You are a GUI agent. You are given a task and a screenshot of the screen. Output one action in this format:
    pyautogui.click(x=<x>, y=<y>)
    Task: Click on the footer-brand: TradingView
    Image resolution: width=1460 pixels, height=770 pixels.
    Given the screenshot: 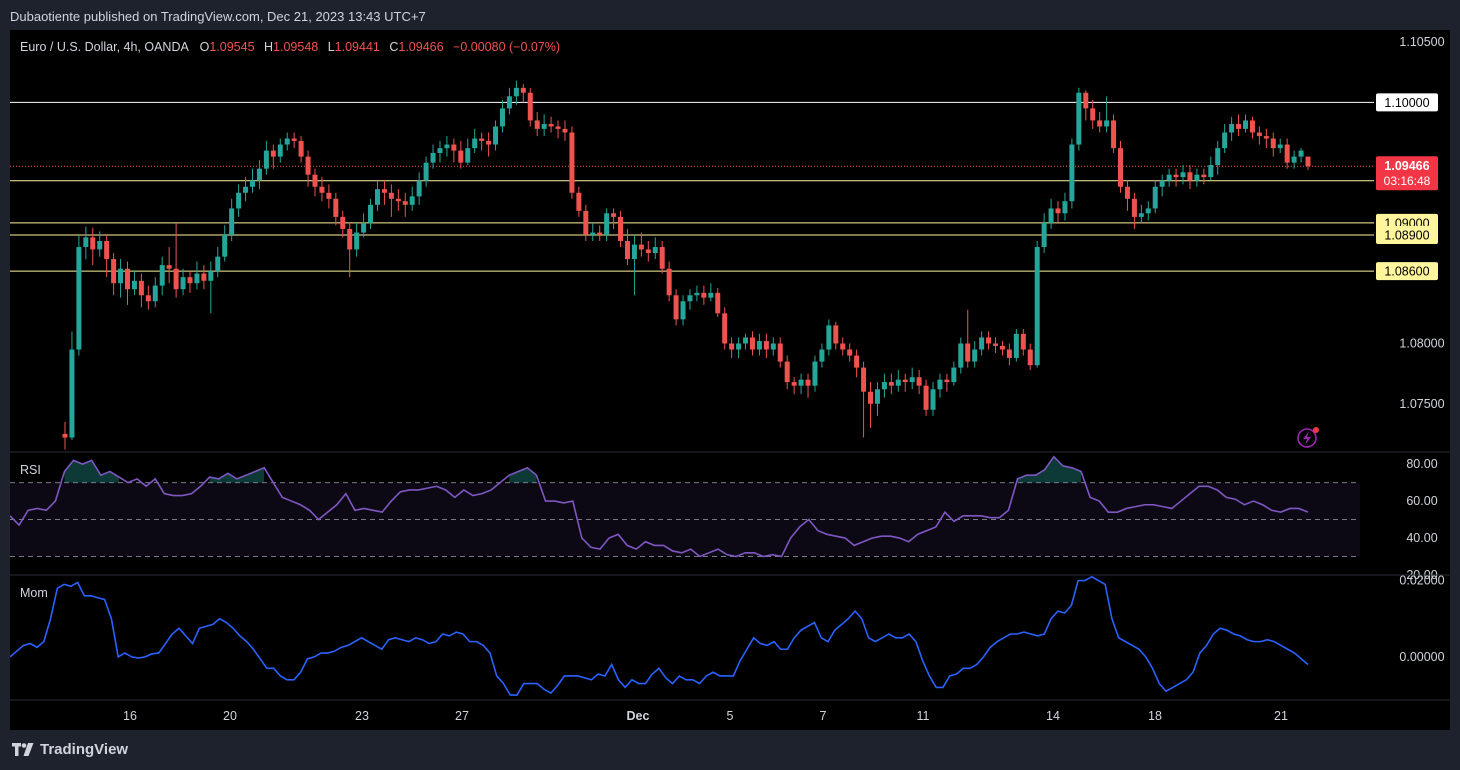 What is the action you would take?
    pyautogui.click(x=84, y=749)
    